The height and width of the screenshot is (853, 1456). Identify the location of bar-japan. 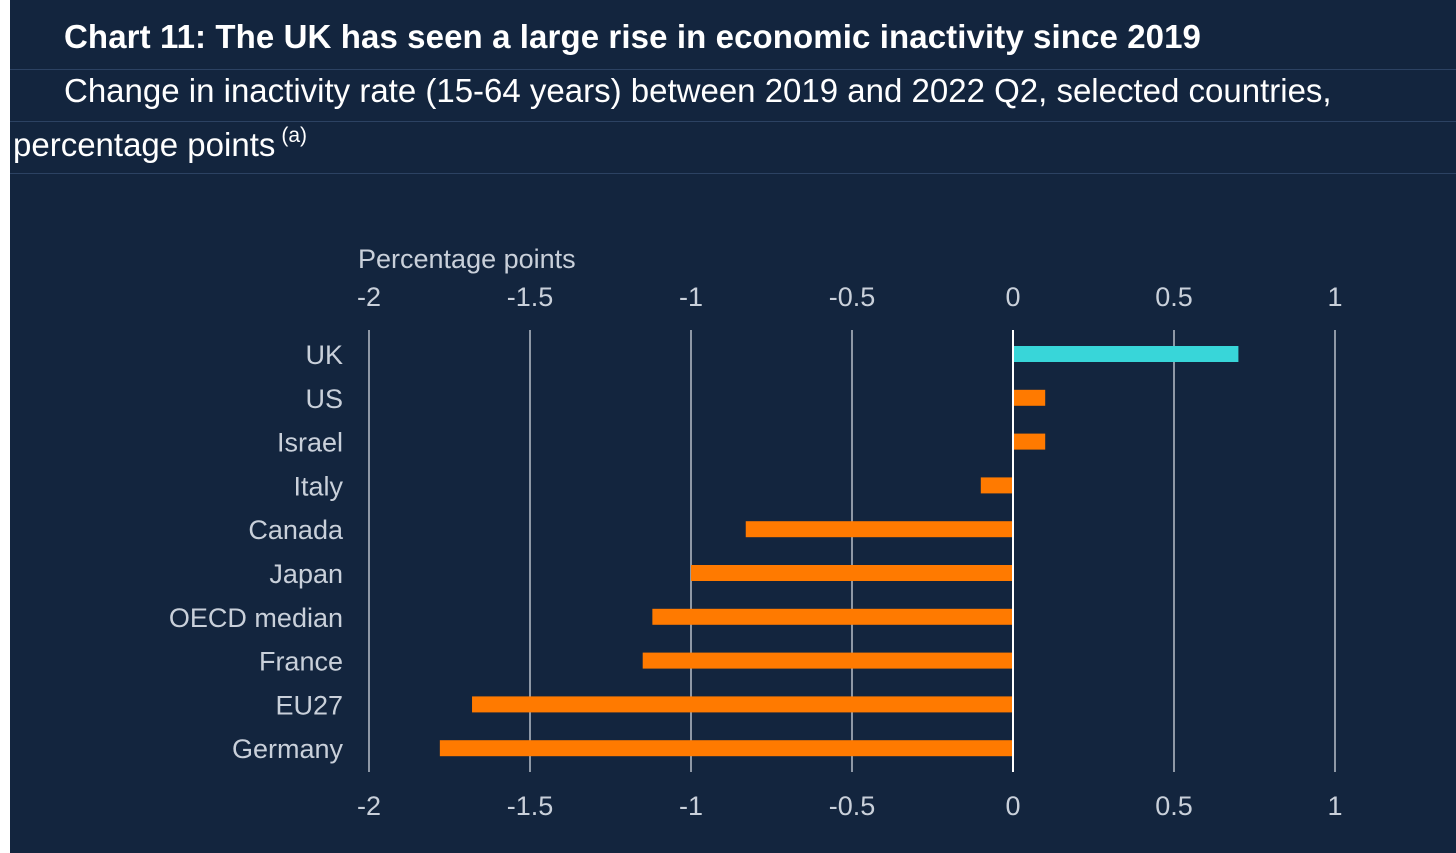
(852, 573).